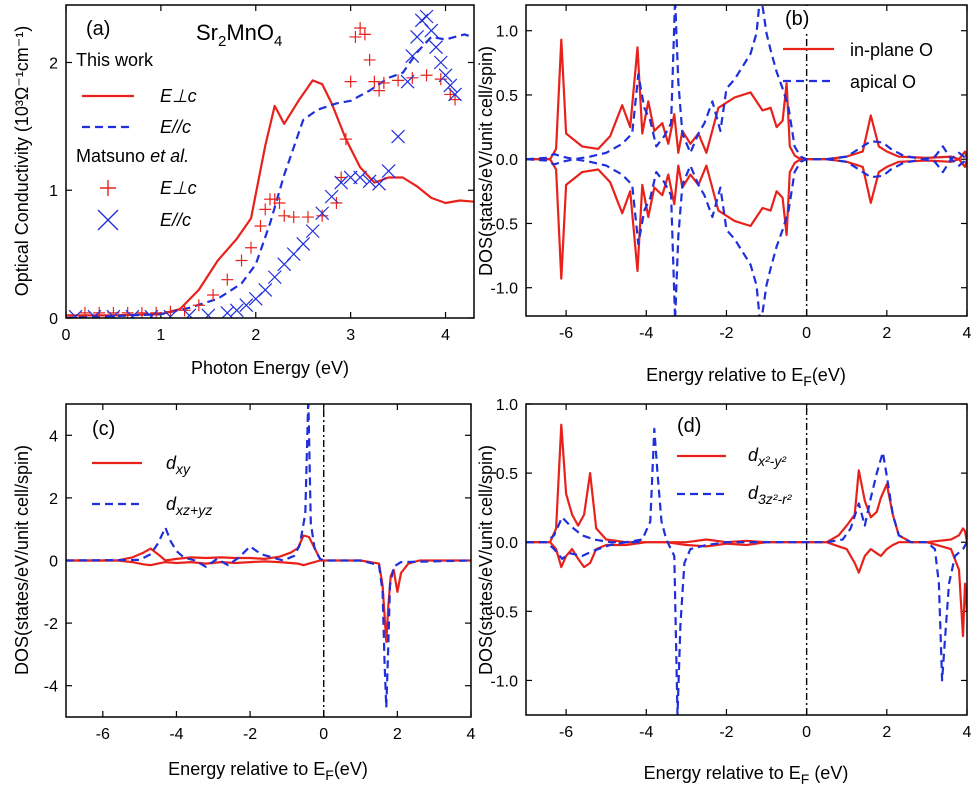 The height and width of the screenshot is (793, 976). Describe the element at coordinates (471, 734) in the screenshot. I see `x-tick-label-c-5: 4` at that location.